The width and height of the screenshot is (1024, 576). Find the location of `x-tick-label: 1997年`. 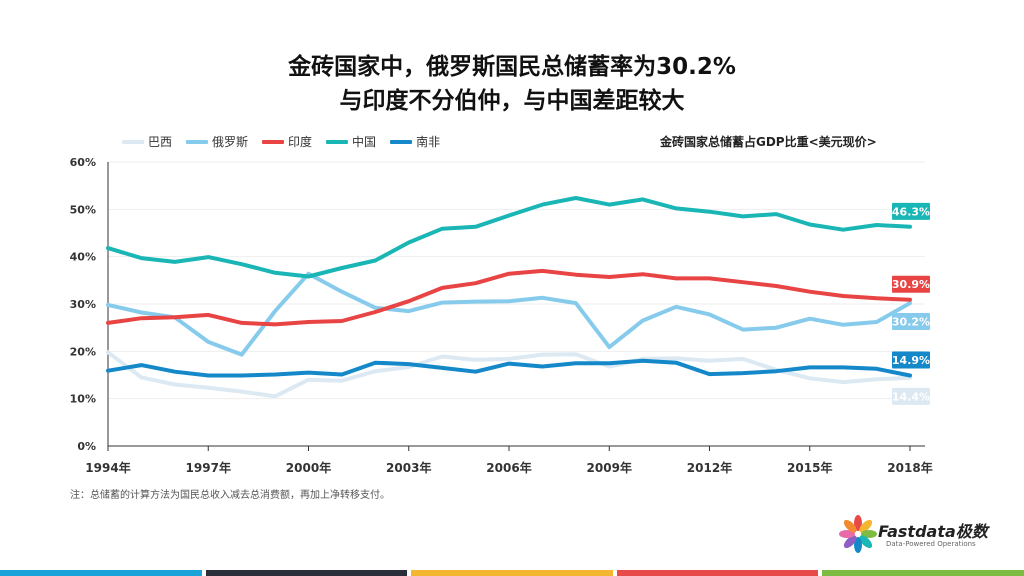

x-tick-label: 1997年 is located at coordinates (208, 467).